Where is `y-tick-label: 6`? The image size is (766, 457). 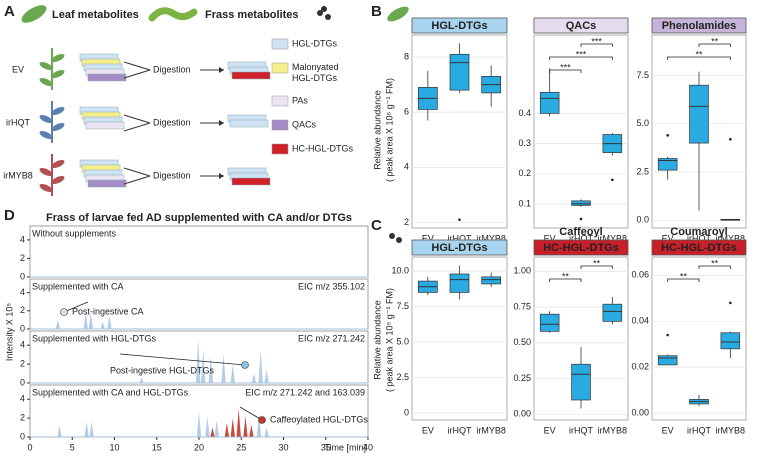
y-tick-label: 6 is located at coordinates (406, 112).